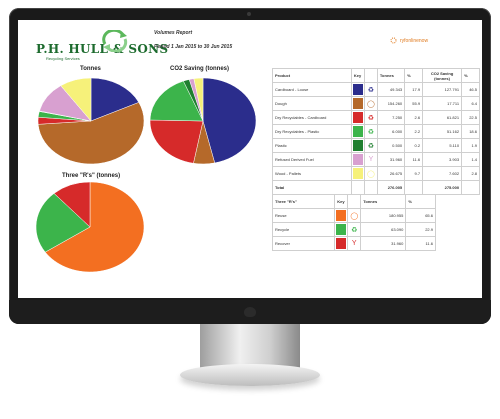 The height and width of the screenshot is (419, 500). I want to click on co2-pct-cell: 46.5, so click(470, 89).